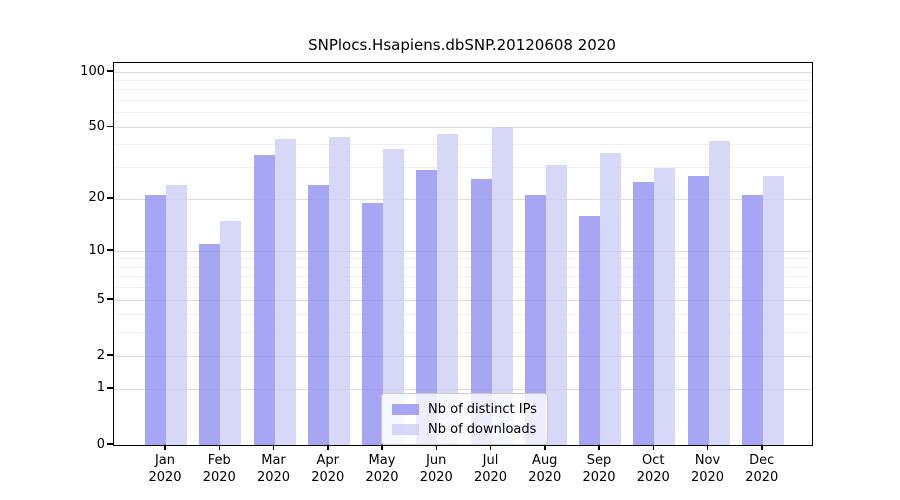 The height and width of the screenshot is (500, 900). I want to click on bar-distinct-ips-aug, so click(535, 320).